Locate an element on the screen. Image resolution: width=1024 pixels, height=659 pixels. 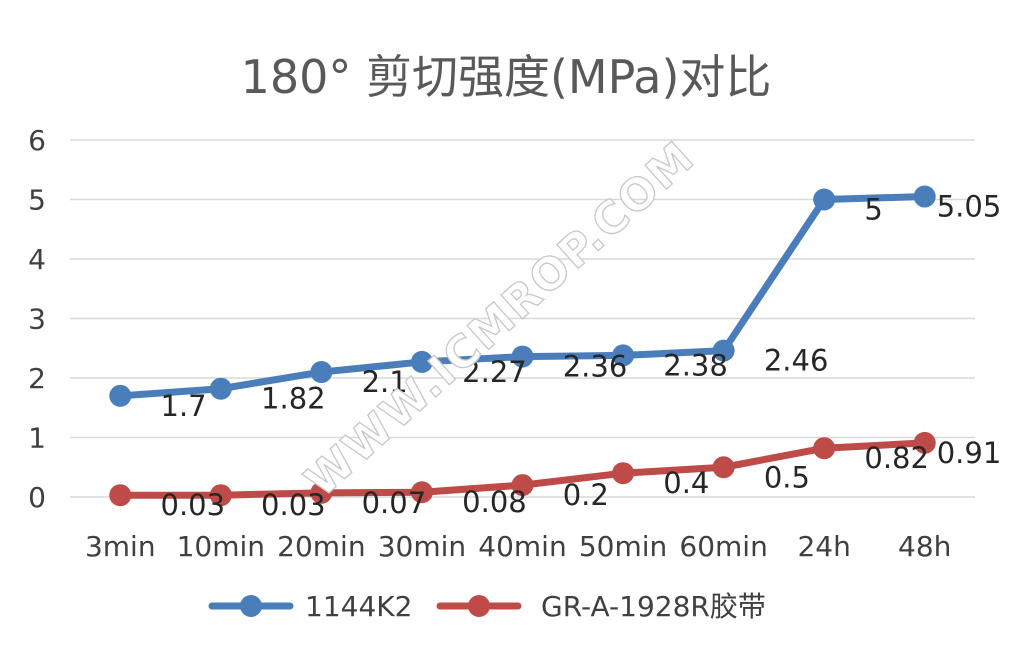
y-tick-label: 2 is located at coordinates (37, 378).